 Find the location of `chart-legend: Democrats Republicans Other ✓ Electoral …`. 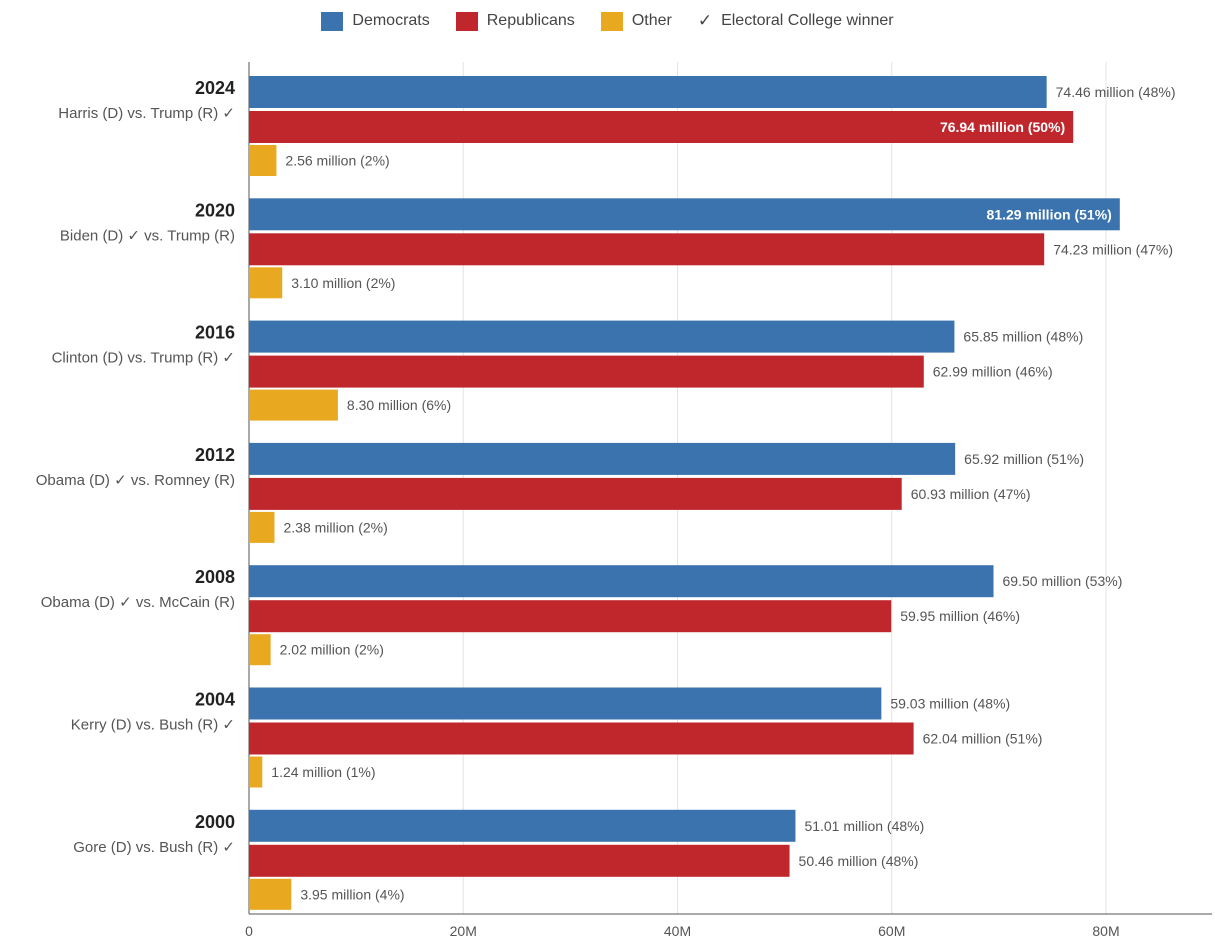

chart-legend: Democrats Republicans Other ✓ Electoral … is located at coordinates (607, 21).